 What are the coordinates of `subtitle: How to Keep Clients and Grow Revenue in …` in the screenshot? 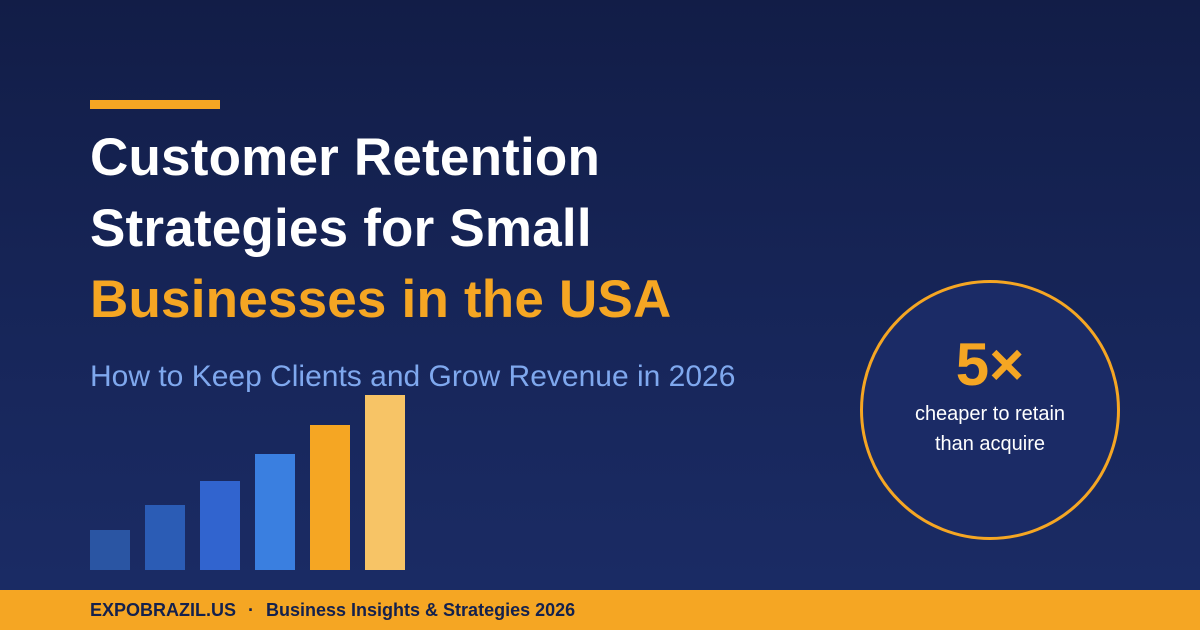 It's located at (413, 376).